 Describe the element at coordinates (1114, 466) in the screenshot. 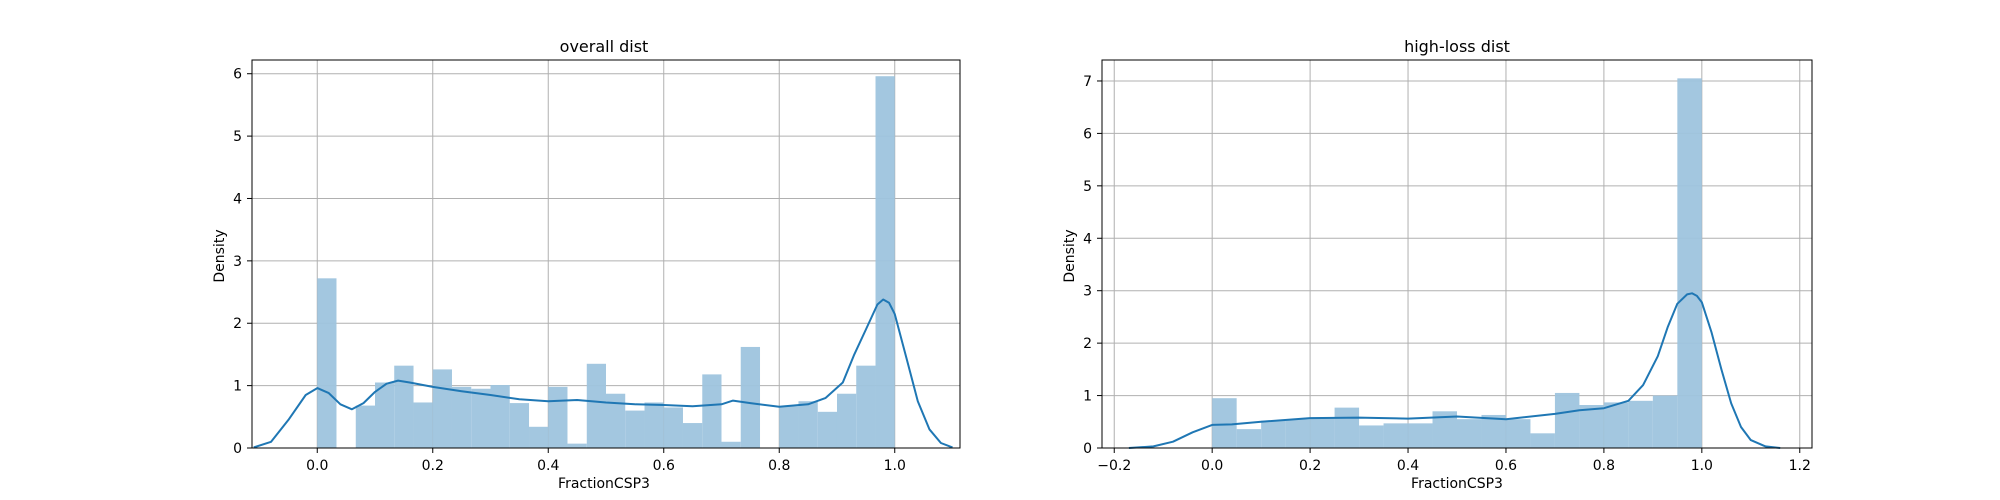

I see `x-tick-label: −0.2` at that location.